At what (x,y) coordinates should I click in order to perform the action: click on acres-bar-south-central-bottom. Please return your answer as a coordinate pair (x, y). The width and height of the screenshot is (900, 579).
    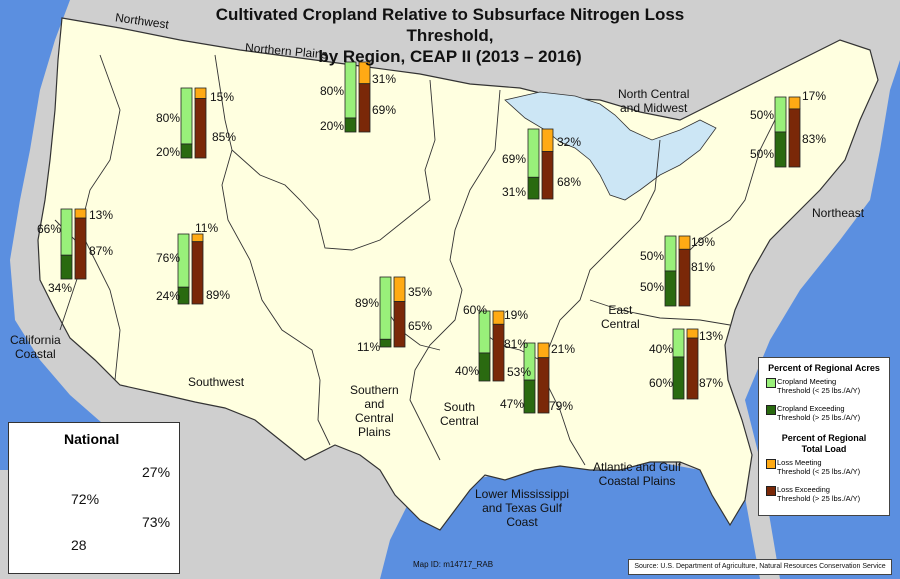
    Looking at the image, I should click on (484, 367).